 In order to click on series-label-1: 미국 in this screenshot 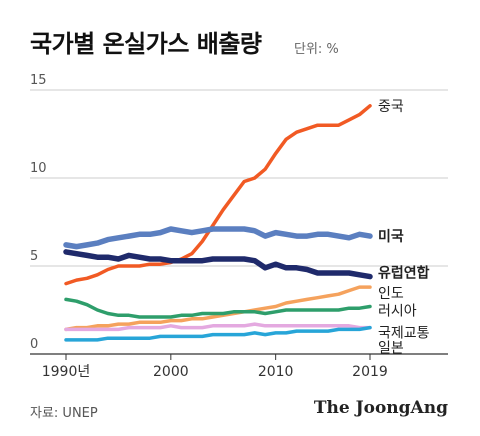, I will do `click(391, 237)`.